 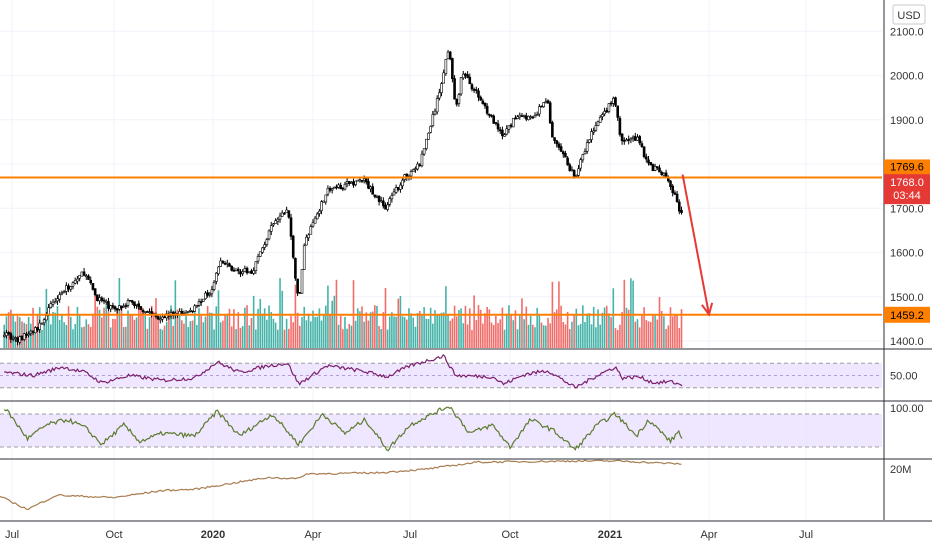 What do you see at coordinates (907, 409) in the screenshot?
I see `stoch-tick: 100.00` at bounding box center [907, 409].